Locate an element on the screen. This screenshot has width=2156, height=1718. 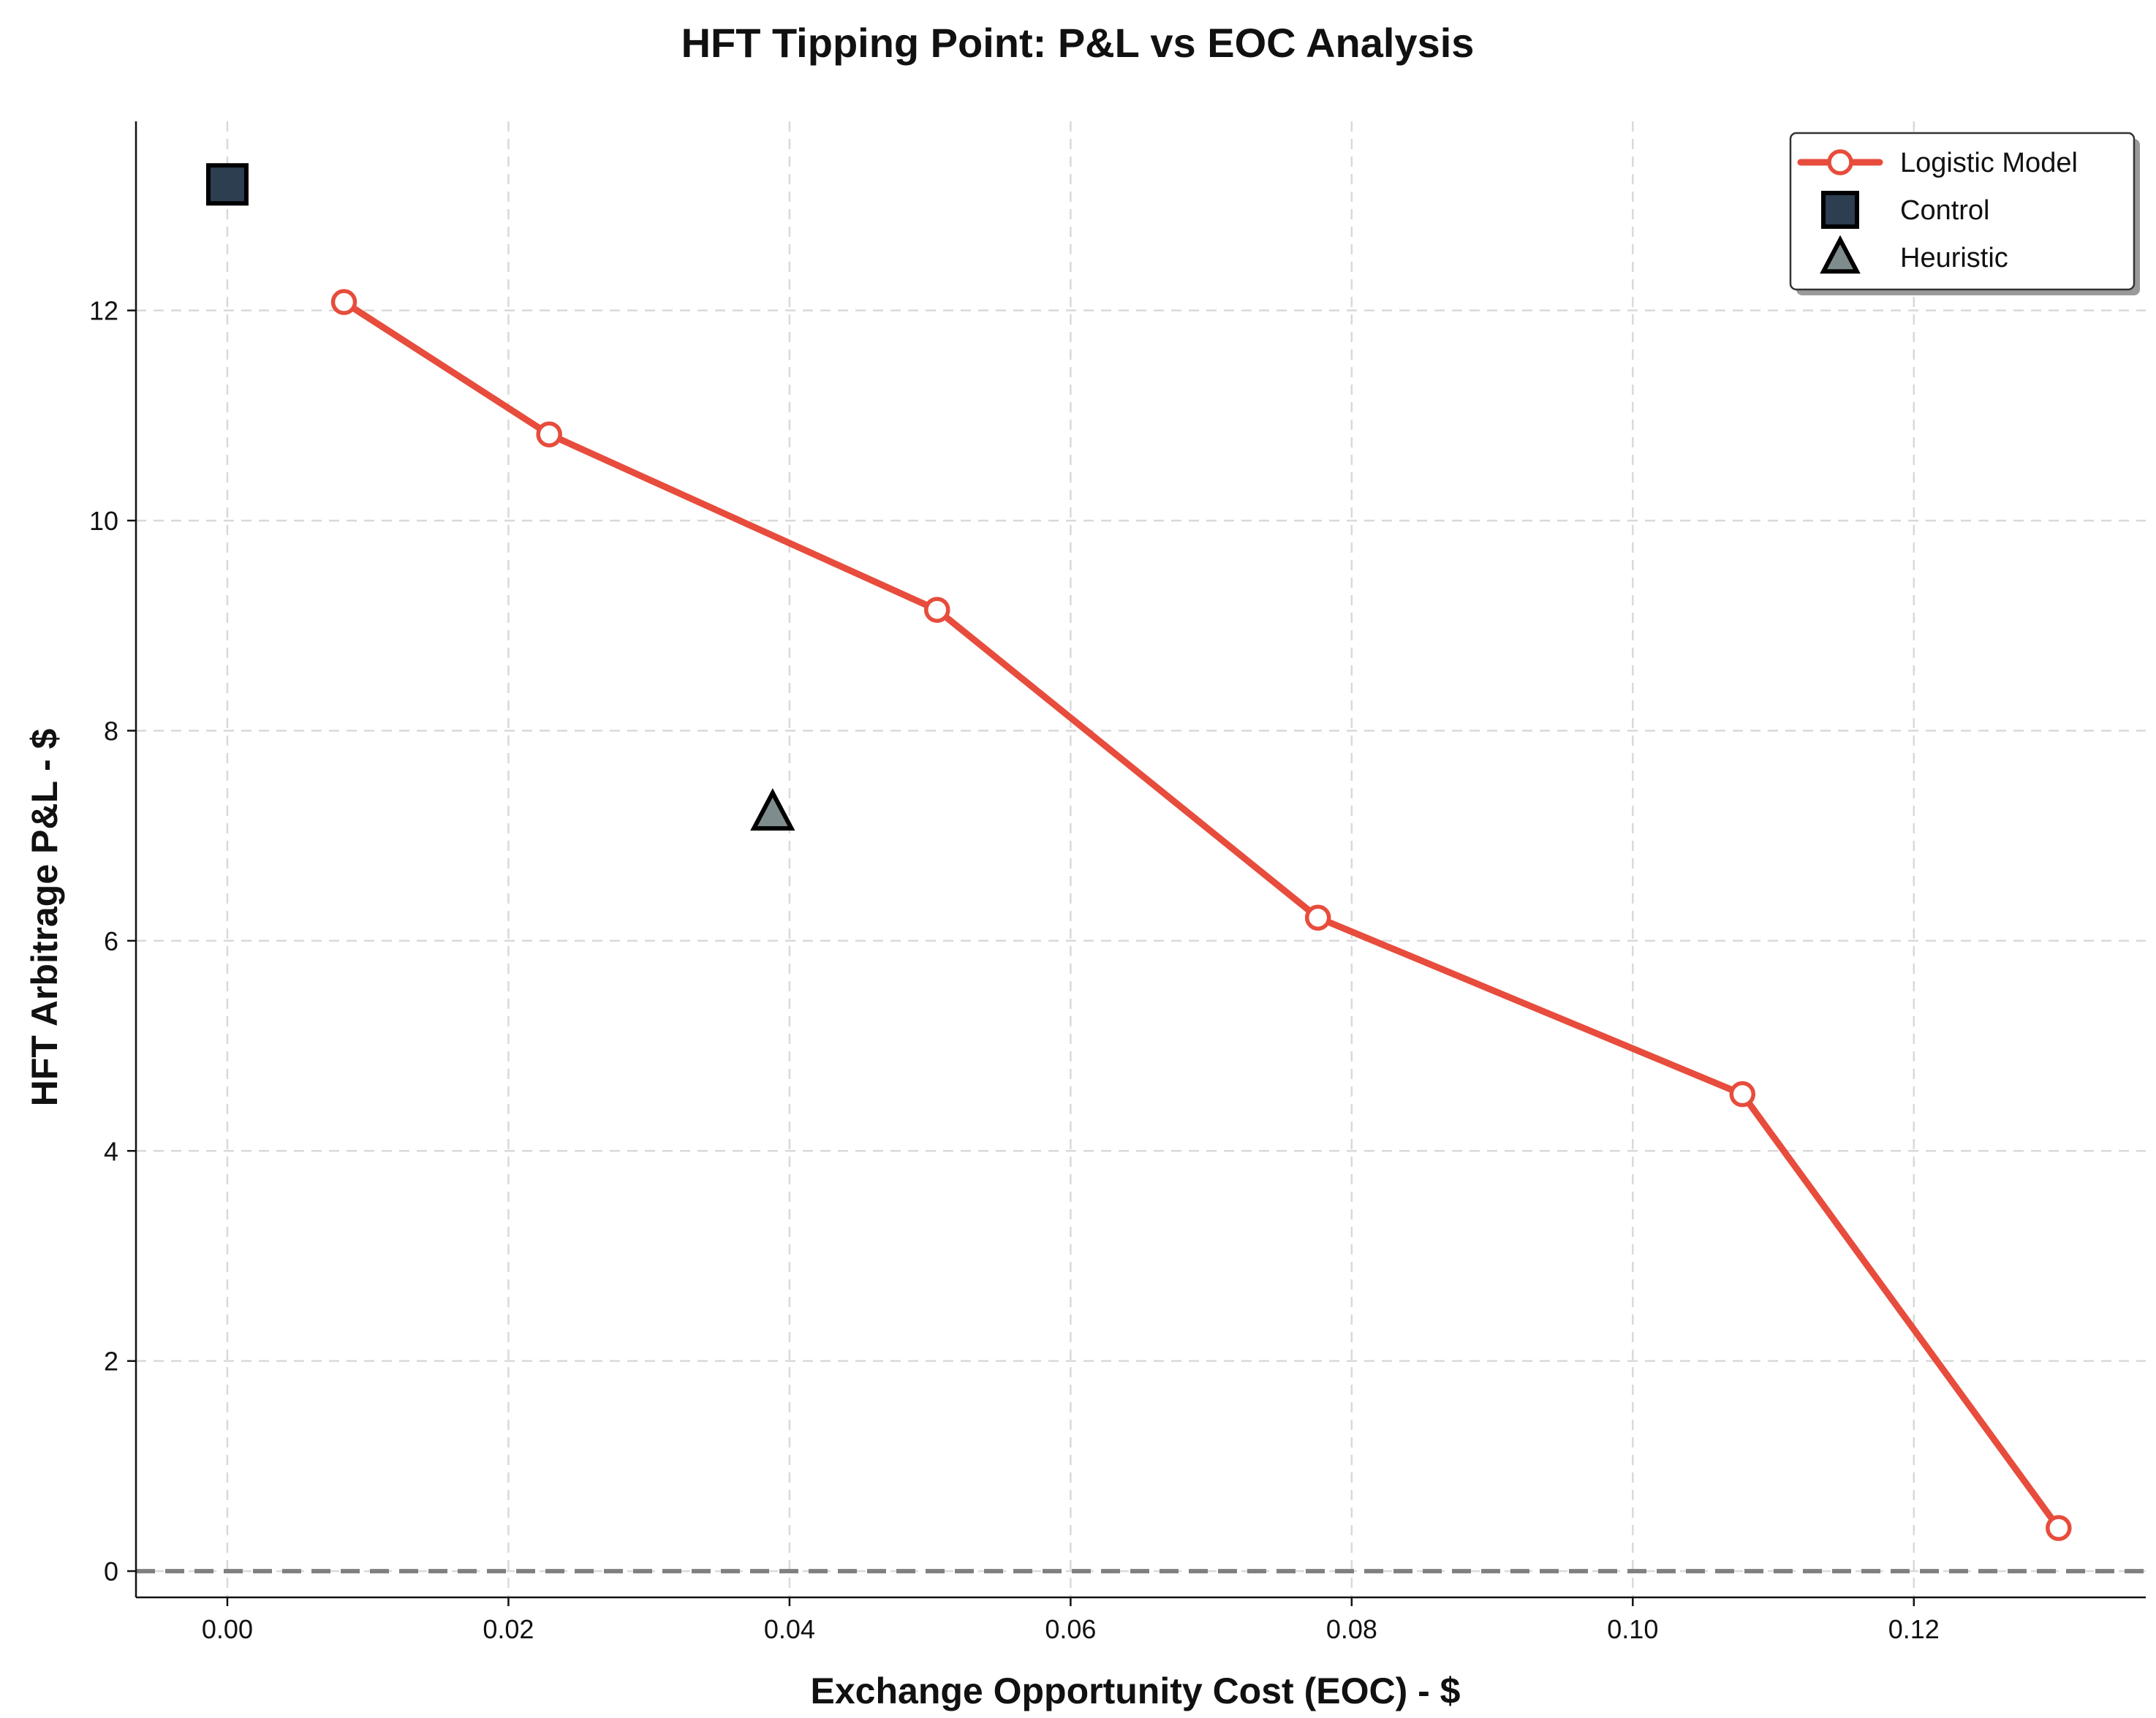
y-tick-label-5: 10 is located at coordinates (103, 521).